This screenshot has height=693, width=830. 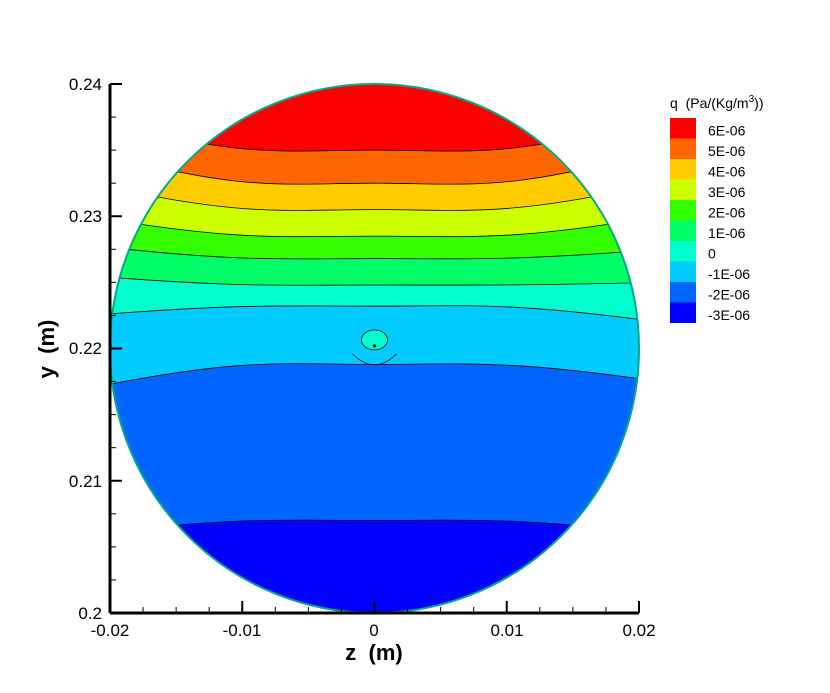 What do you see at coordinates (727, 233) in the screenshot?
I see `legend-label: 1E-06` at bounding box center [727, 233].